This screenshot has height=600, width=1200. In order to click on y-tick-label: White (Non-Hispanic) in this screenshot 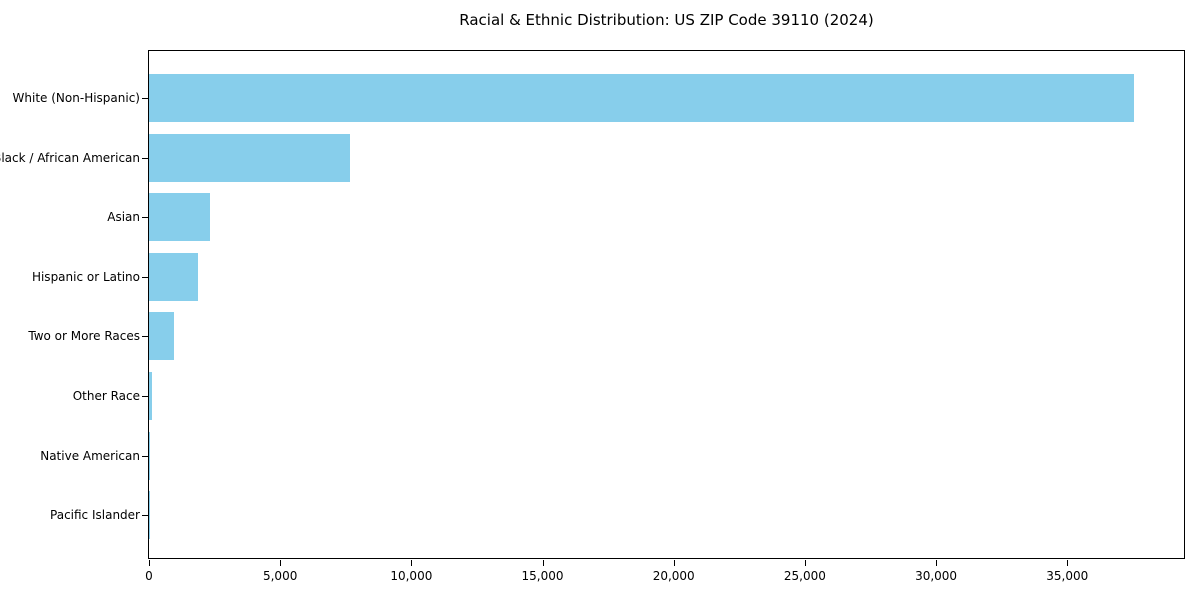, I will do `click(76, 98)`.